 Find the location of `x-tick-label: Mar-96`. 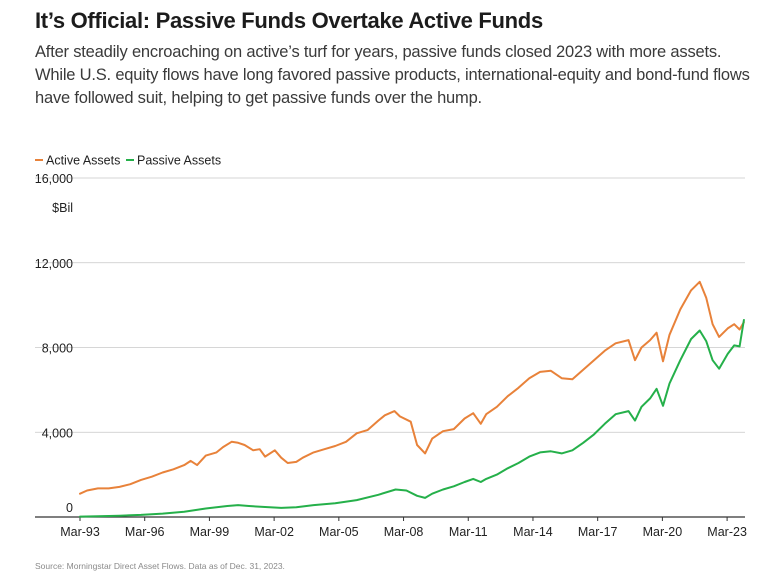

x-tick-label: Mar-96 is located at coordinates (145, 532).